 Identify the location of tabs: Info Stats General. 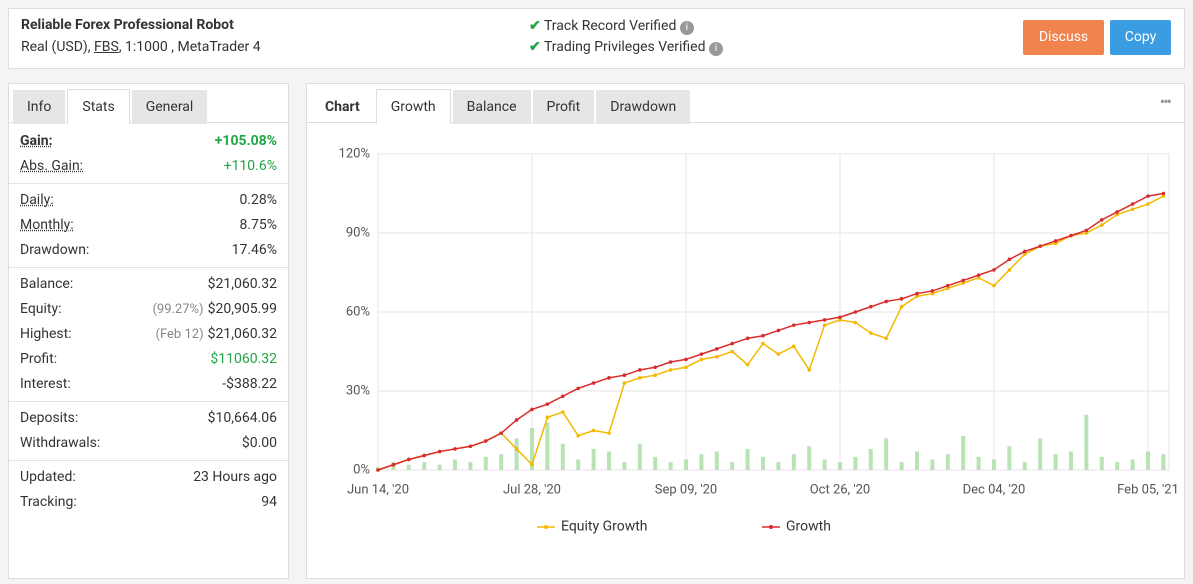
(148, 104).